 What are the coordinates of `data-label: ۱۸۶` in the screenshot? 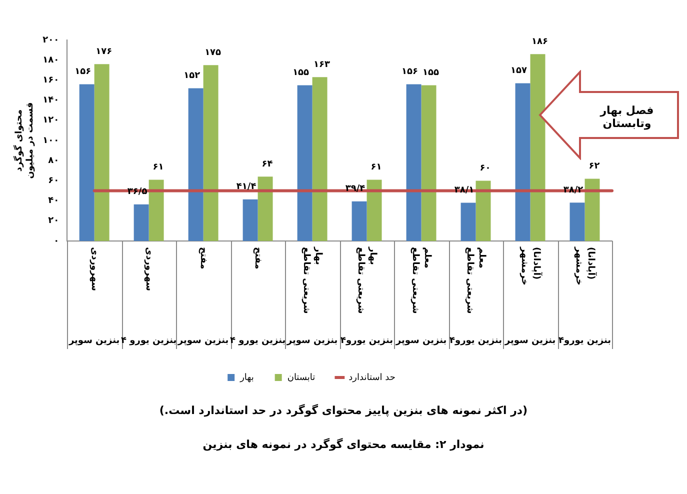 It's located at (540, 41).